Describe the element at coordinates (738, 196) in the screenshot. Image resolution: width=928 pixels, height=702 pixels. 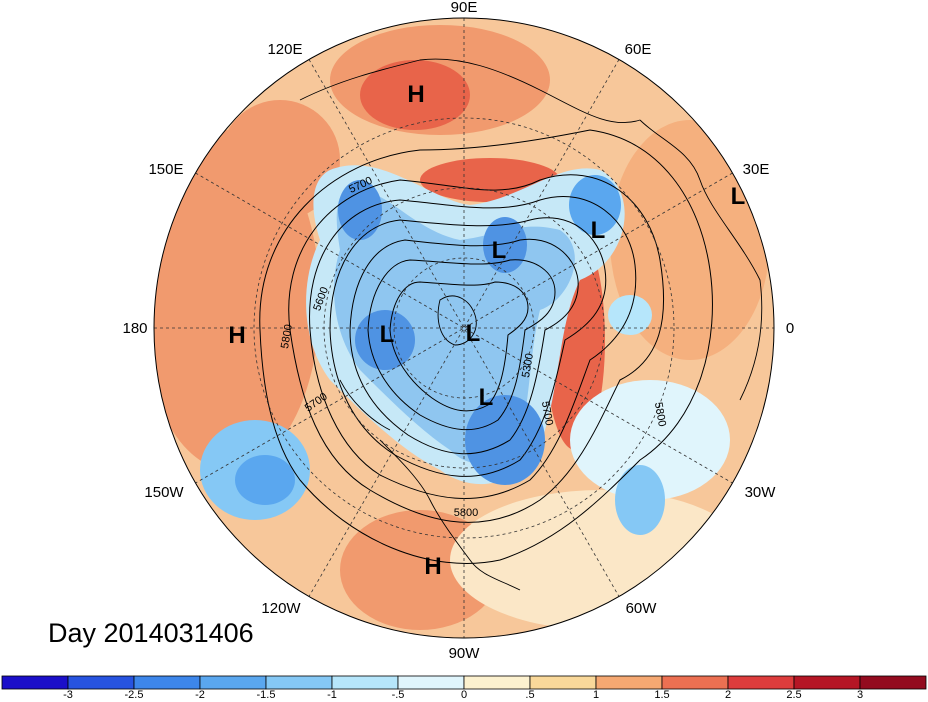
I see `low-marker-east: L` at that location.